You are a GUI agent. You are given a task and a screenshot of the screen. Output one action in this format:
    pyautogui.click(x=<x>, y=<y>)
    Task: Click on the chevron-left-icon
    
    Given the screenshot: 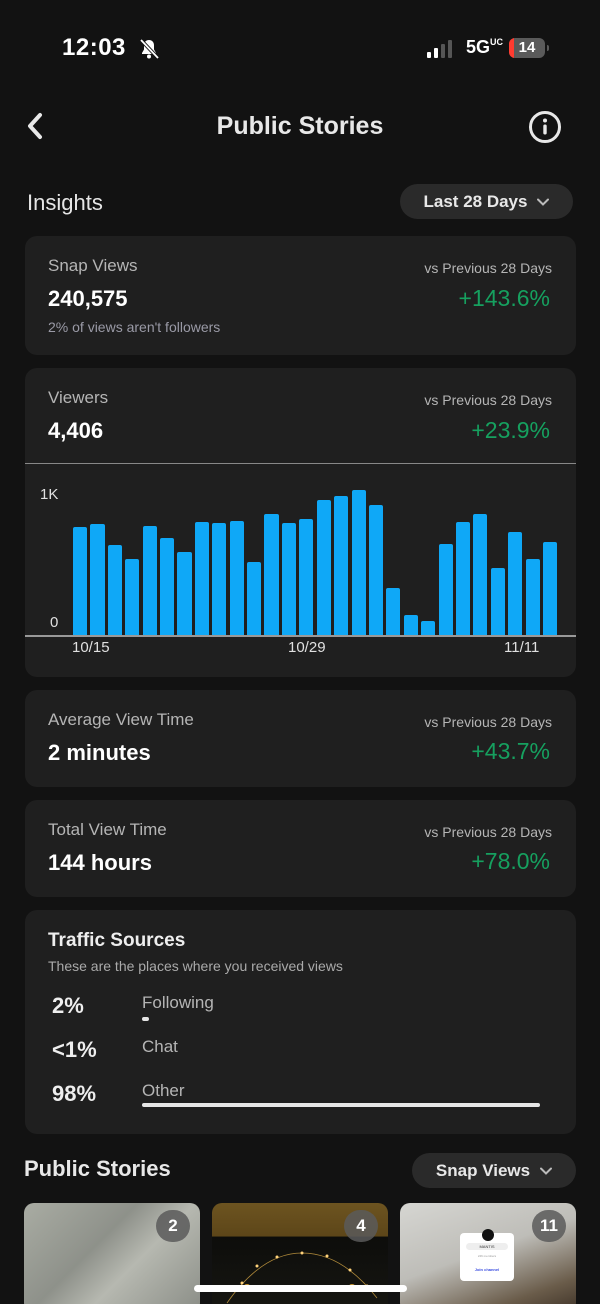 What is the action you would take?
    pyautogui.click(x=35, y=126)
    